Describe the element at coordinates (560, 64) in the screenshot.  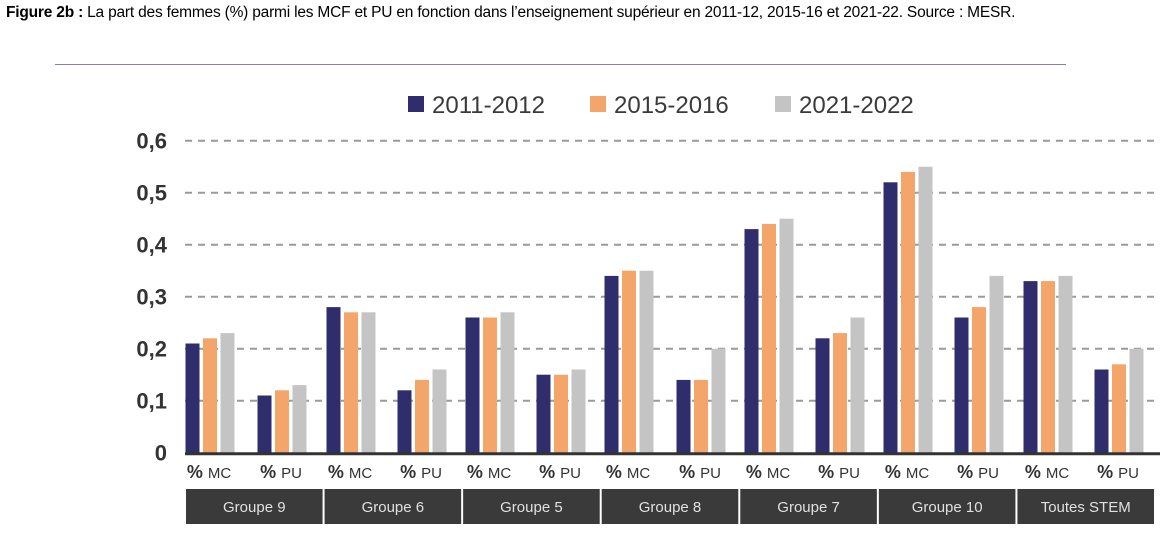
I see `caption-divider` at that location.